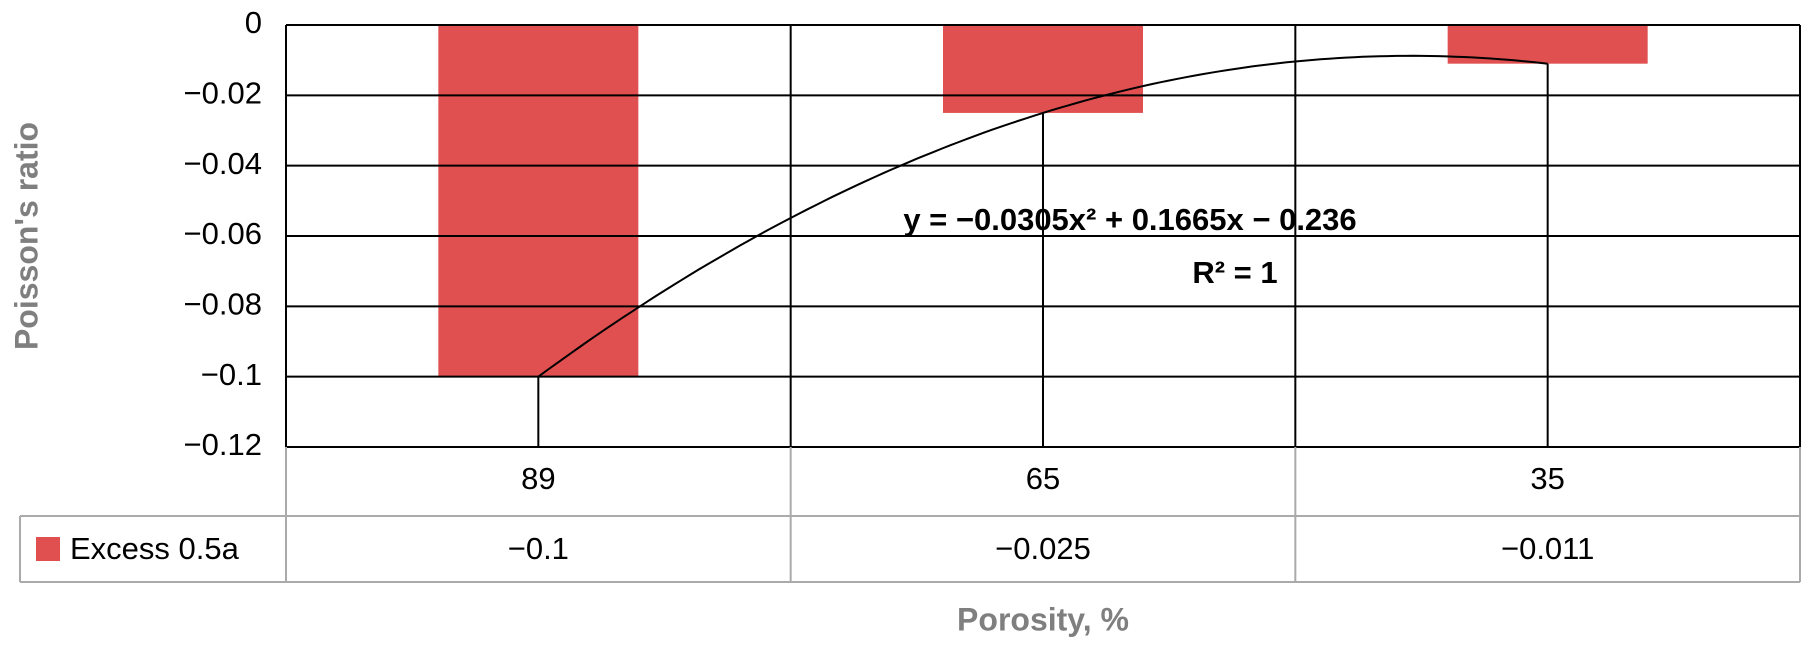  I want to click on y-tick-label: −0.08, so click(223, 304).